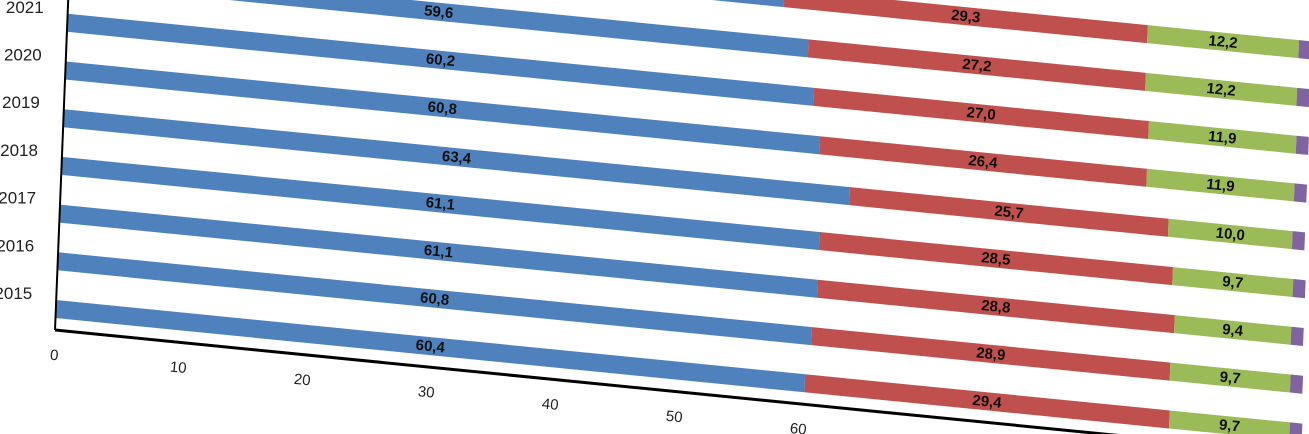 The image size is (1309, 434). I want to click on data-label-series-2: 28,9, so click(990, 354).